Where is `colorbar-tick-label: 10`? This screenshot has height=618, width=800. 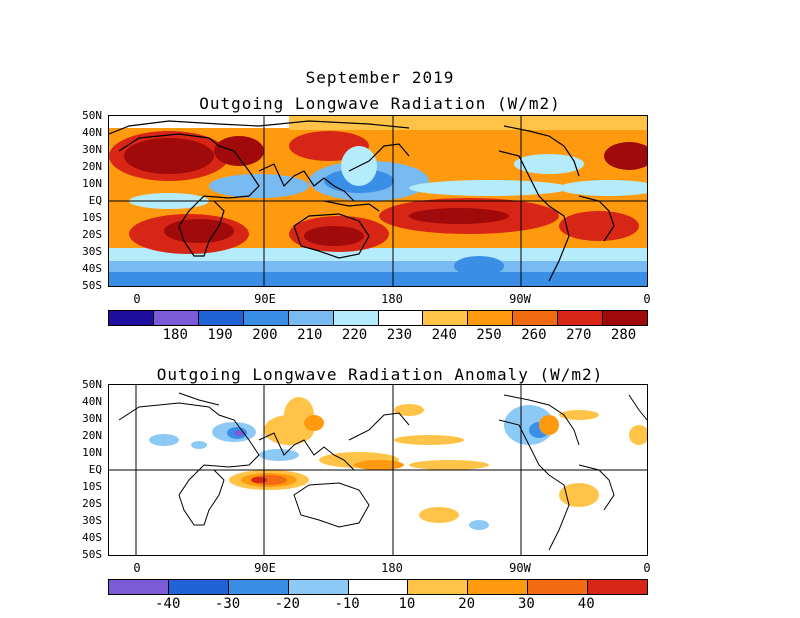 colorbar-tick-label: 10 is located at coordinates (407, 604).